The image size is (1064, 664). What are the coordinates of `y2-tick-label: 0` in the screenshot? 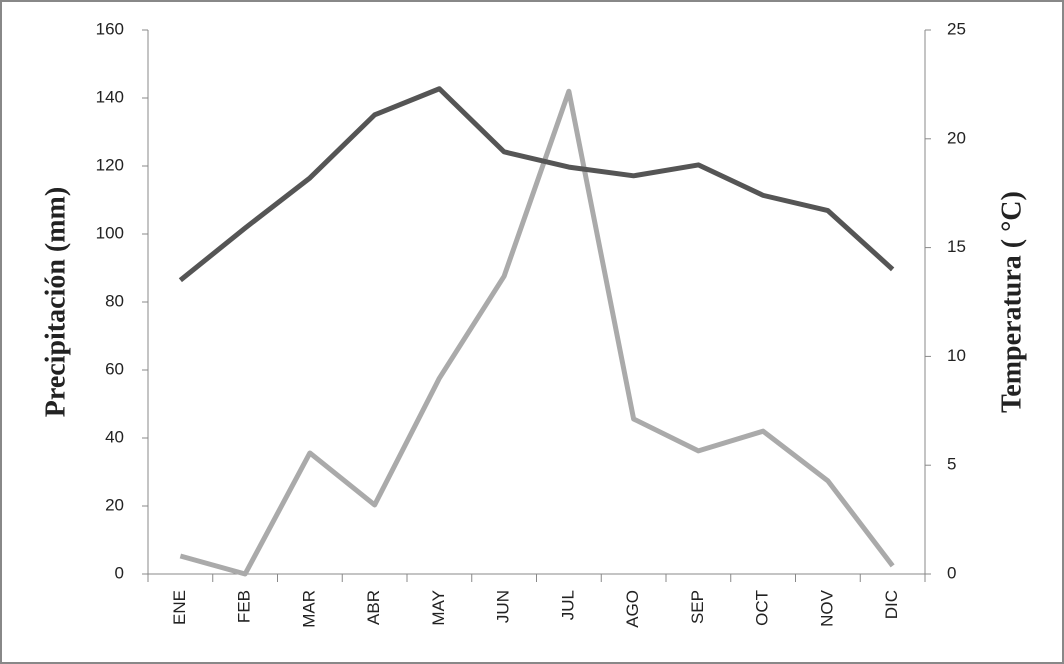 It's located at (951, 572).